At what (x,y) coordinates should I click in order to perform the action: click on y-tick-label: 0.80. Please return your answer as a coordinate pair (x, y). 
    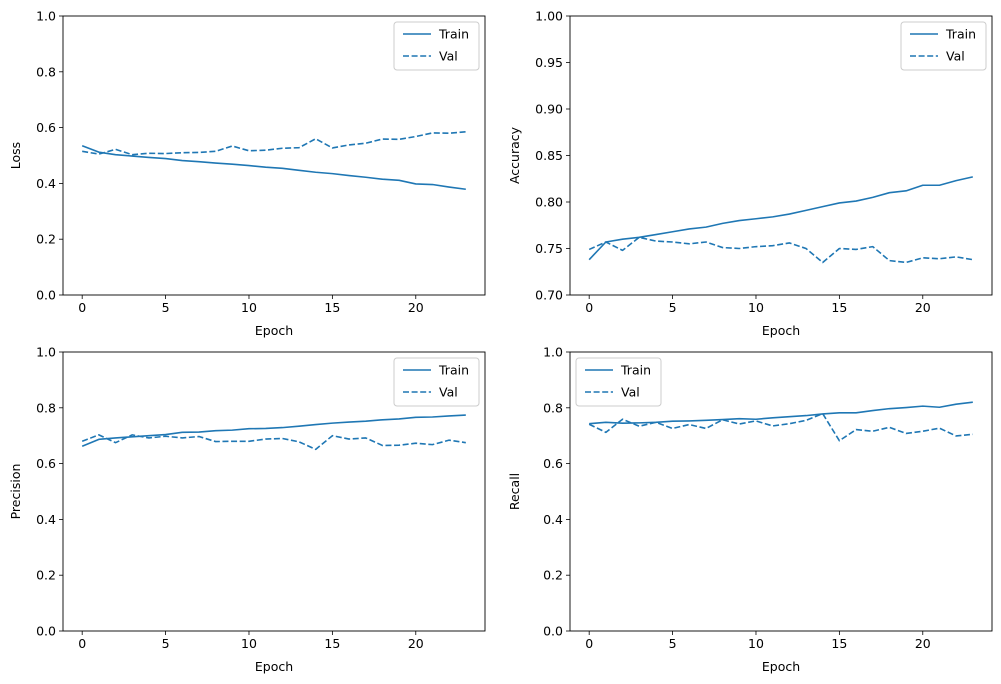
    Looking at the image, I should click on (549, 202).